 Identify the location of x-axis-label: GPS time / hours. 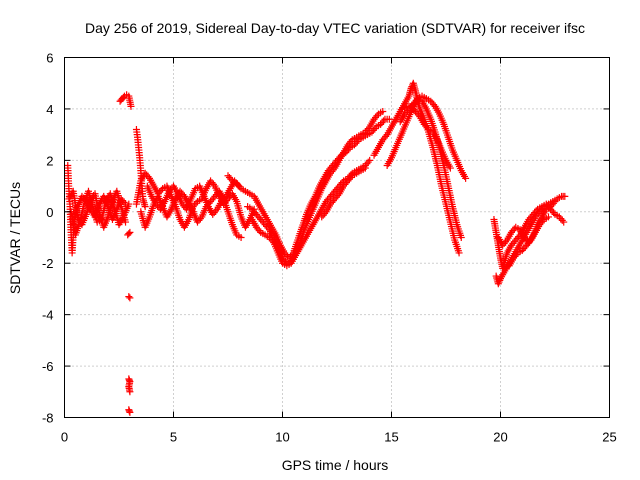
(335, 465).